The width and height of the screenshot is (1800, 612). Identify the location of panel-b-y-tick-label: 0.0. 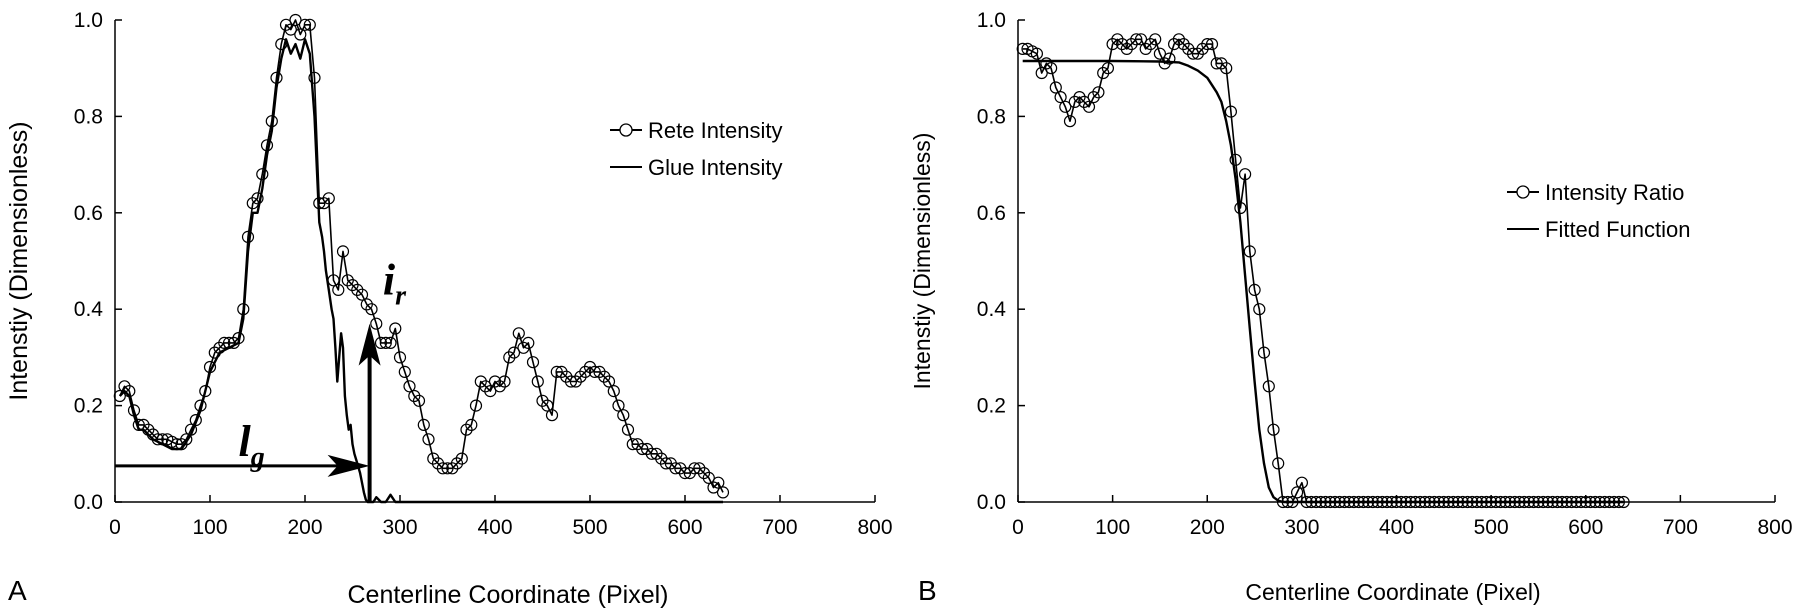
(991, 502).